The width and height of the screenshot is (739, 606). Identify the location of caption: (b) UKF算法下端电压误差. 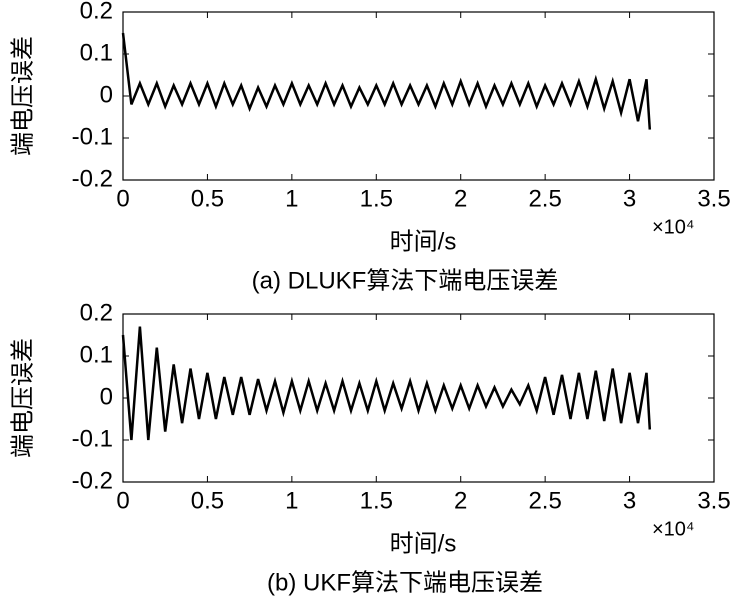
(405, 582).